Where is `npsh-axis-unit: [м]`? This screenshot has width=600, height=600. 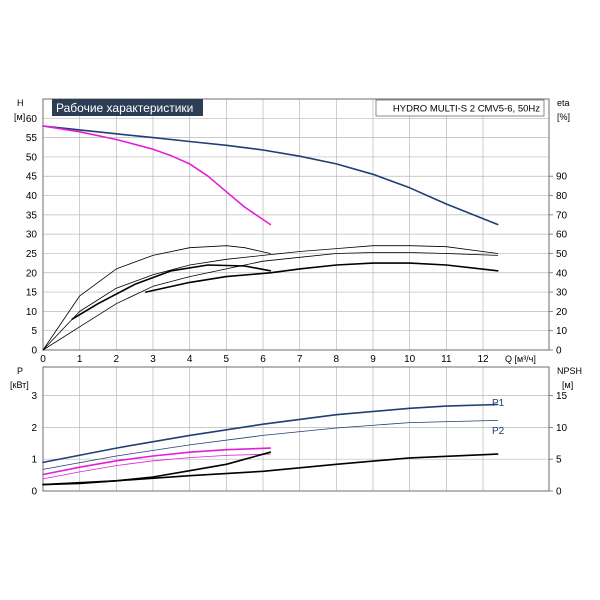
npsh-axis-unit: [м] is located at coordinates (567, 385).